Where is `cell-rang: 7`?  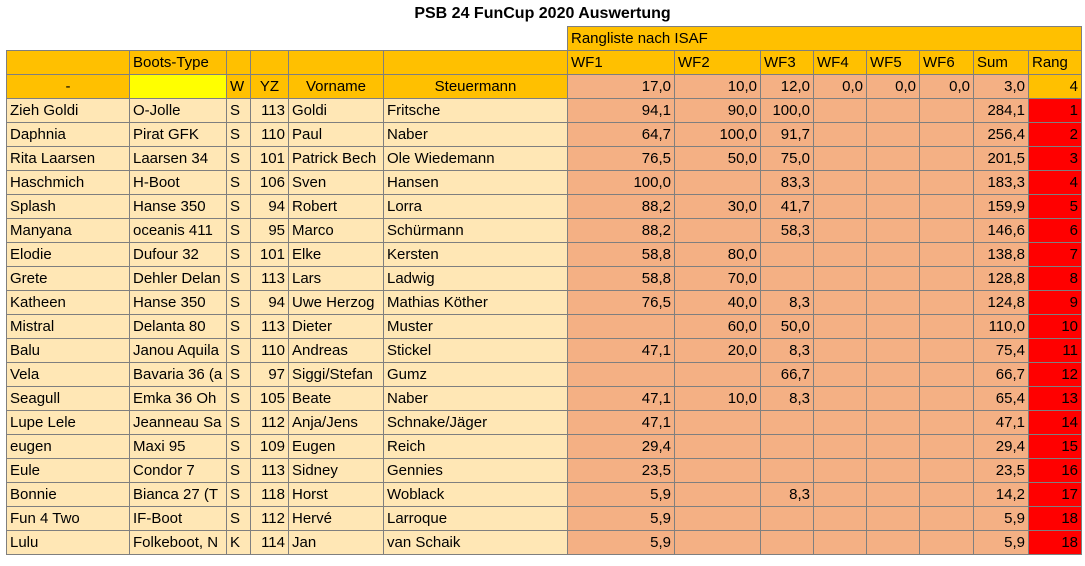 cell-rang: 7 is located at coordinates (1055, 254).